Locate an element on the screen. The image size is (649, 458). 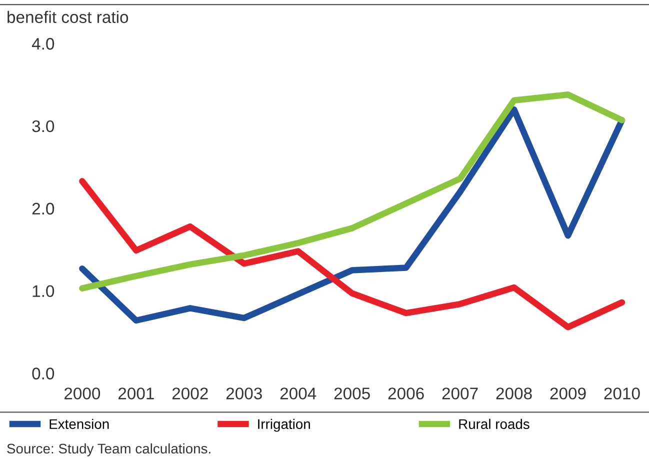
x-tick-label: 2008 is located at coordinates (514, 394).